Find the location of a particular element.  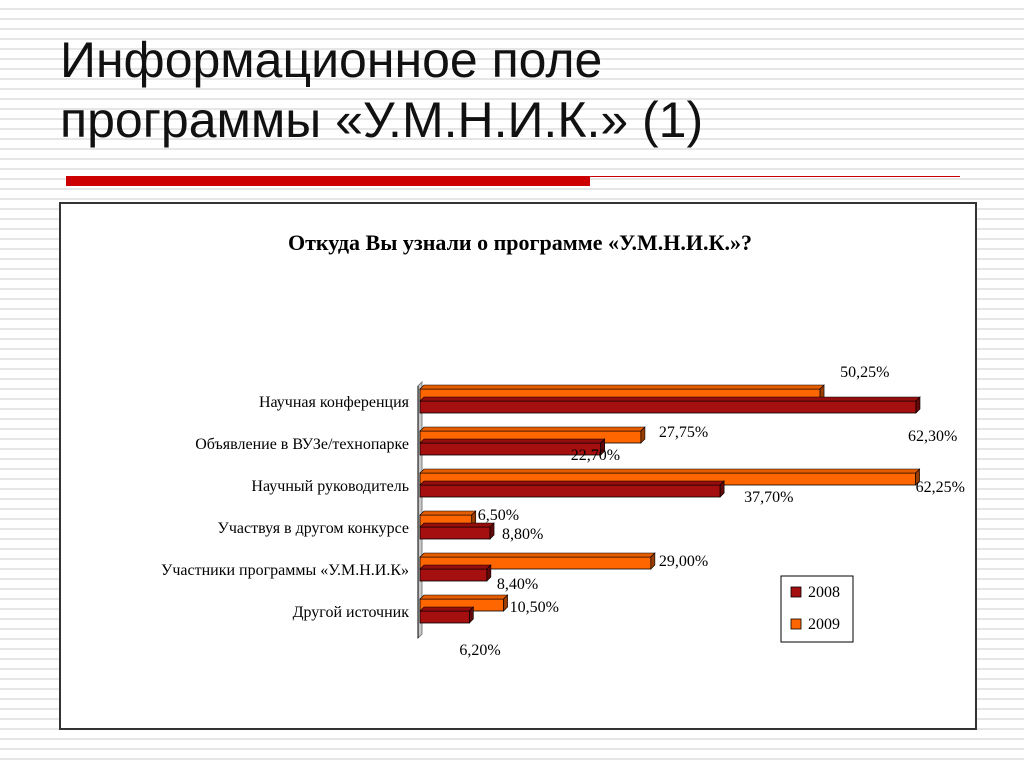

data-label-2009: 6,50% is located at coordinates (498, 515).